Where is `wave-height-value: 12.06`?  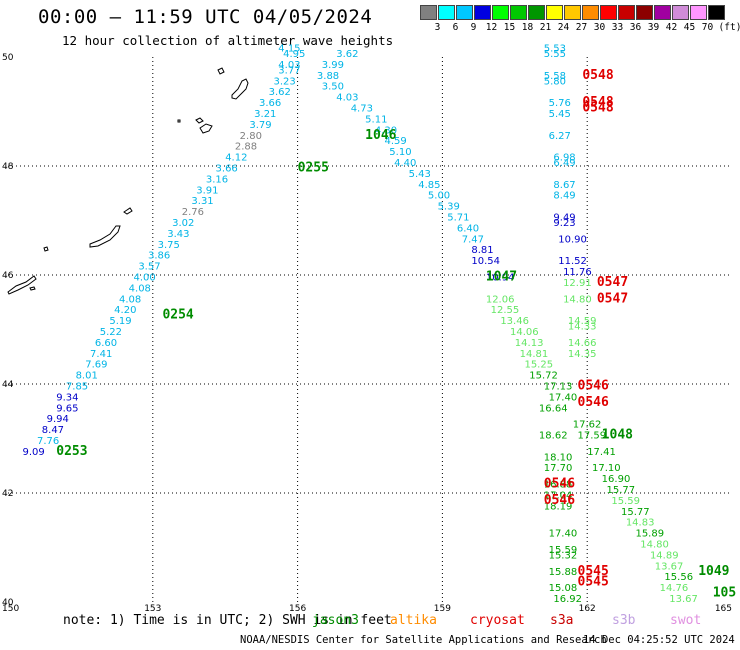 wave-height-value: 12.06 is located at coordinates (500, 299).